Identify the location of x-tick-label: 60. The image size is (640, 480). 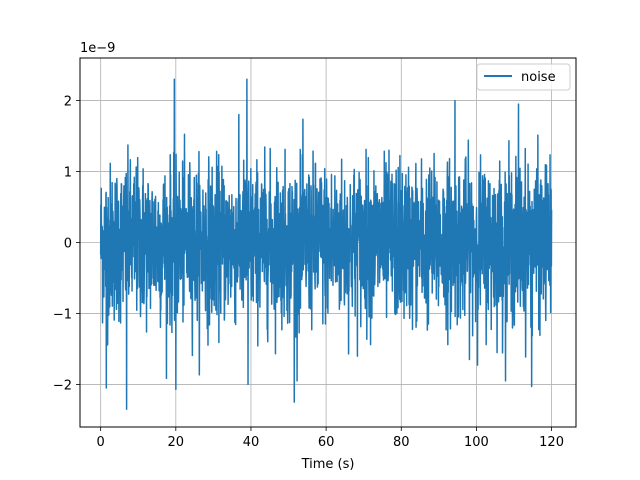
(326, 442).